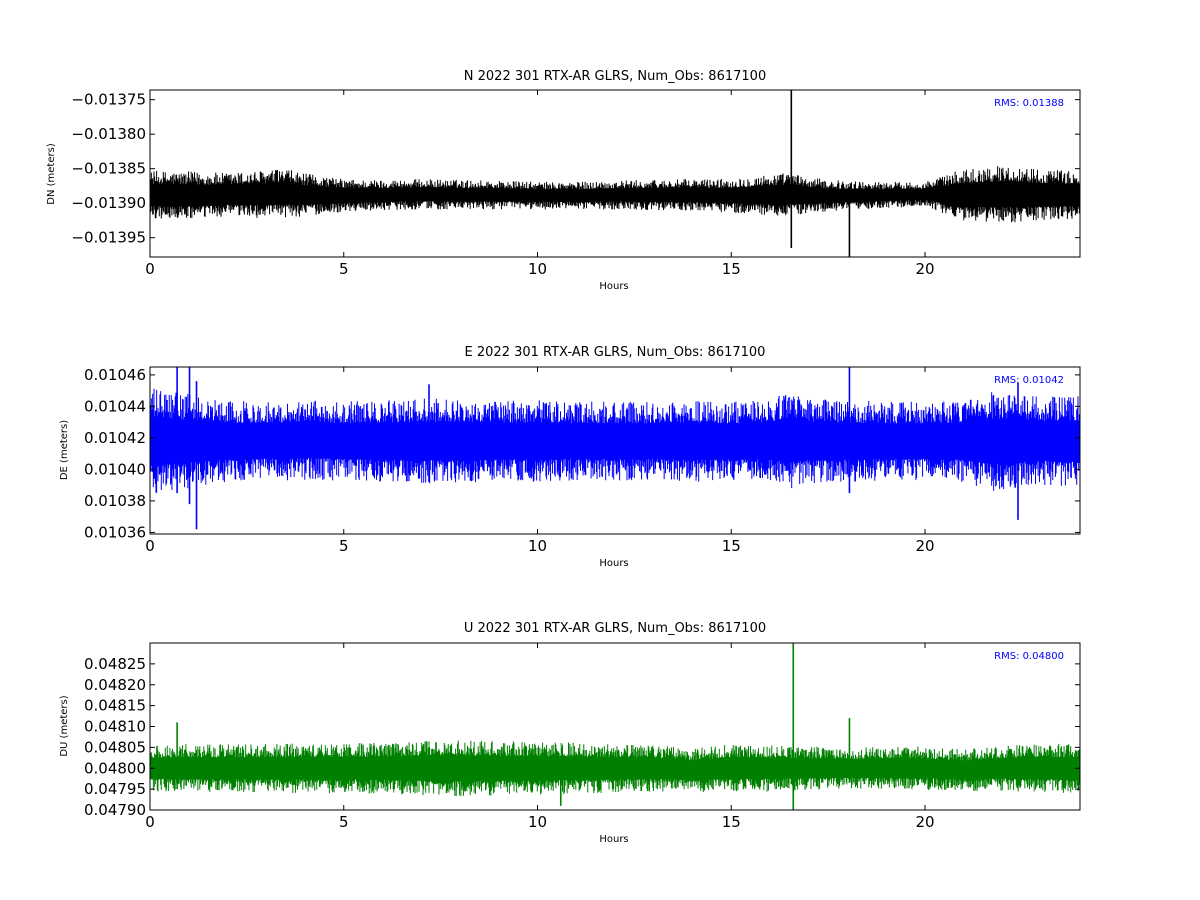  I want to click on y-axis-label: DN (meters), so click(51, 174).